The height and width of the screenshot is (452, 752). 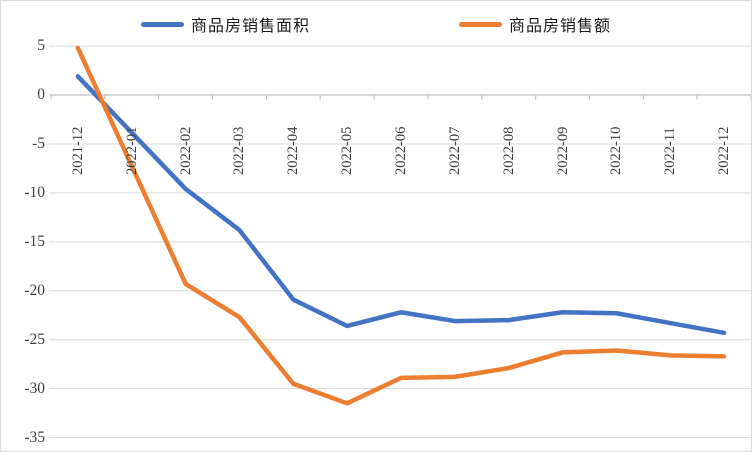 What do you see at coordinates (77, 150) in the screenshot?
I see `x-axis-tick-label: 2021-12` at bounding box center [77, 150].